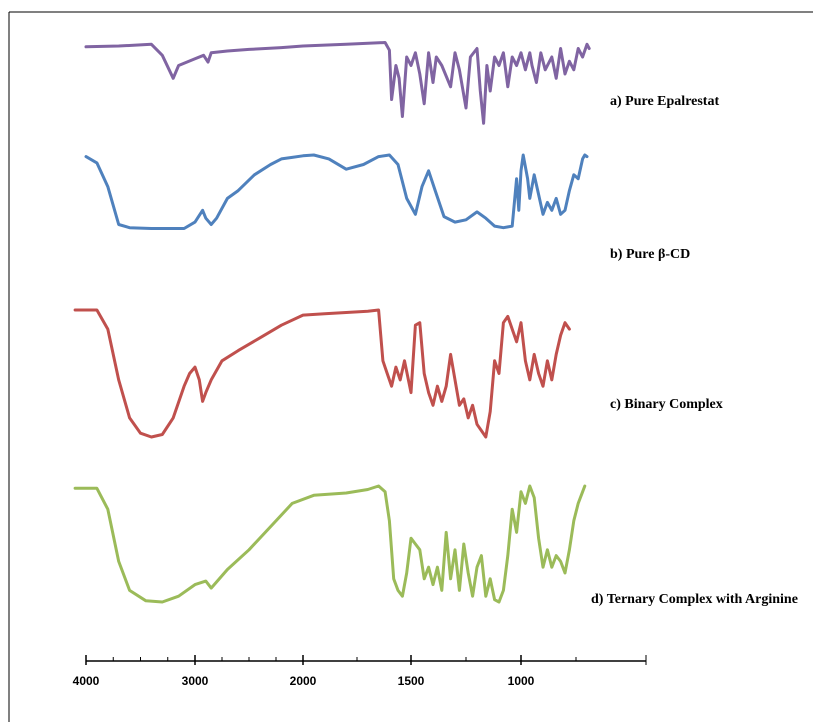  What do you see at coordinates (195, 681) in the screenshot?
I see `x-tick-label: 3000` at bounding box center [195, 681].